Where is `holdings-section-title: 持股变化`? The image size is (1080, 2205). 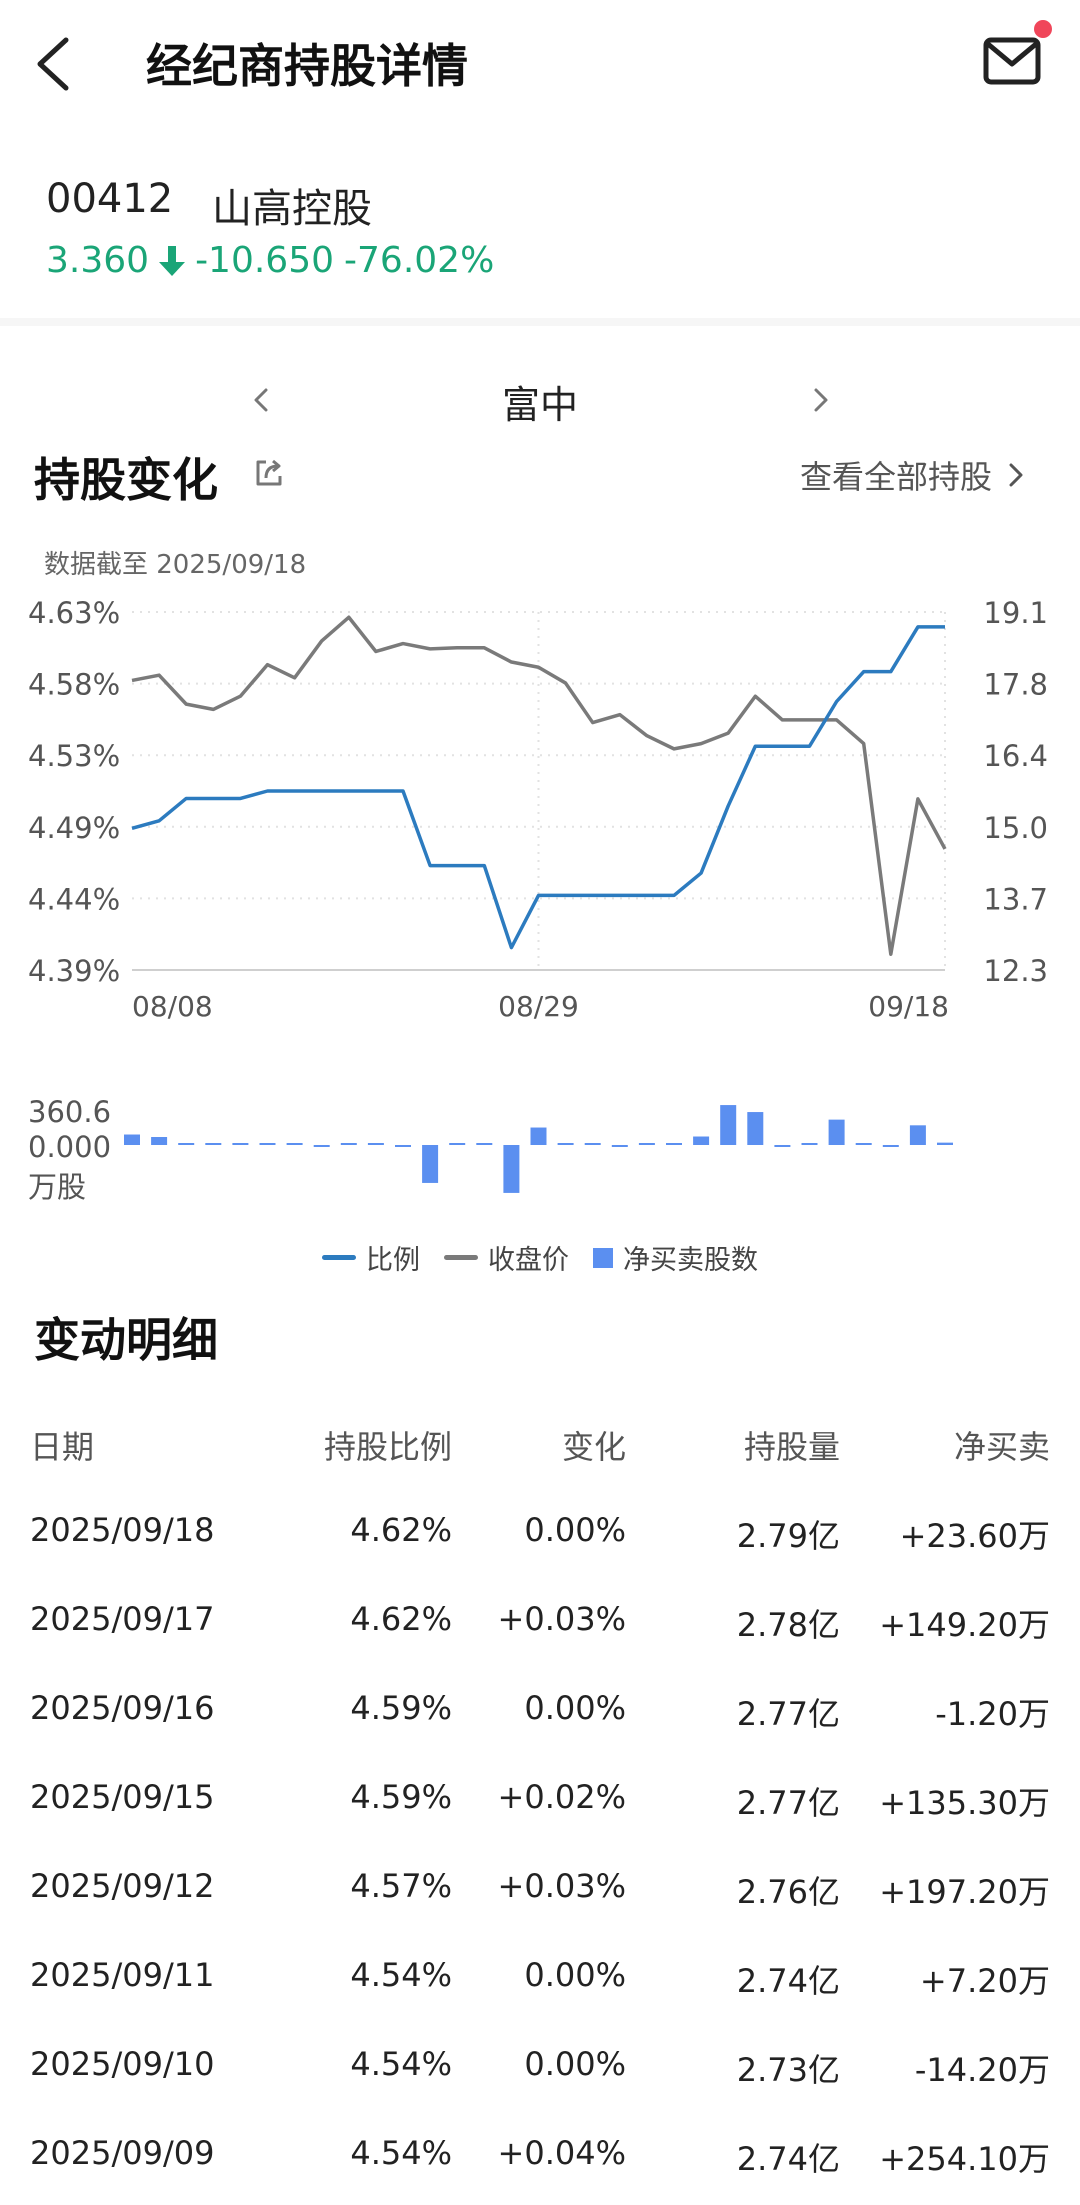
holdings-section-title: 持股变化 is located at coordinates (126, 480).